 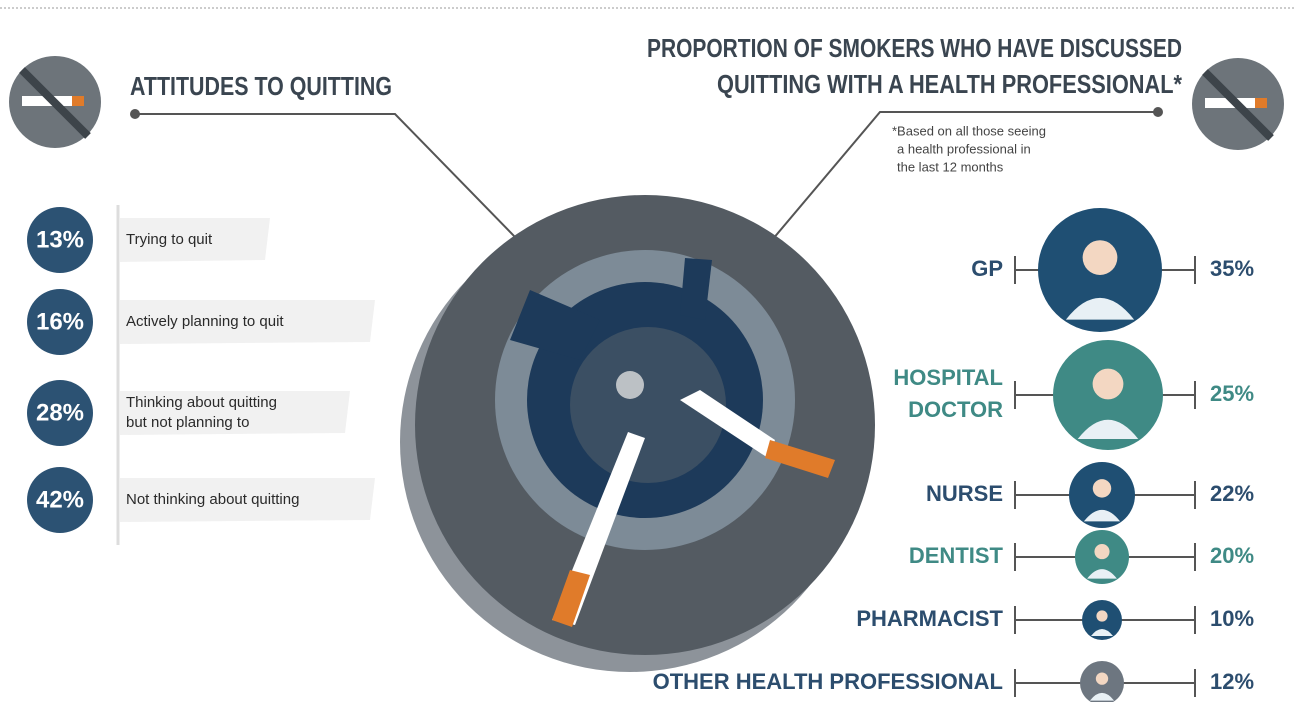 What do you see at coordinates (950, 84) in the screenshot?
I see `right-title-line: QUITTING WITH A HEALTH PROFESSIONAL*` at bounding box center [950, 84].